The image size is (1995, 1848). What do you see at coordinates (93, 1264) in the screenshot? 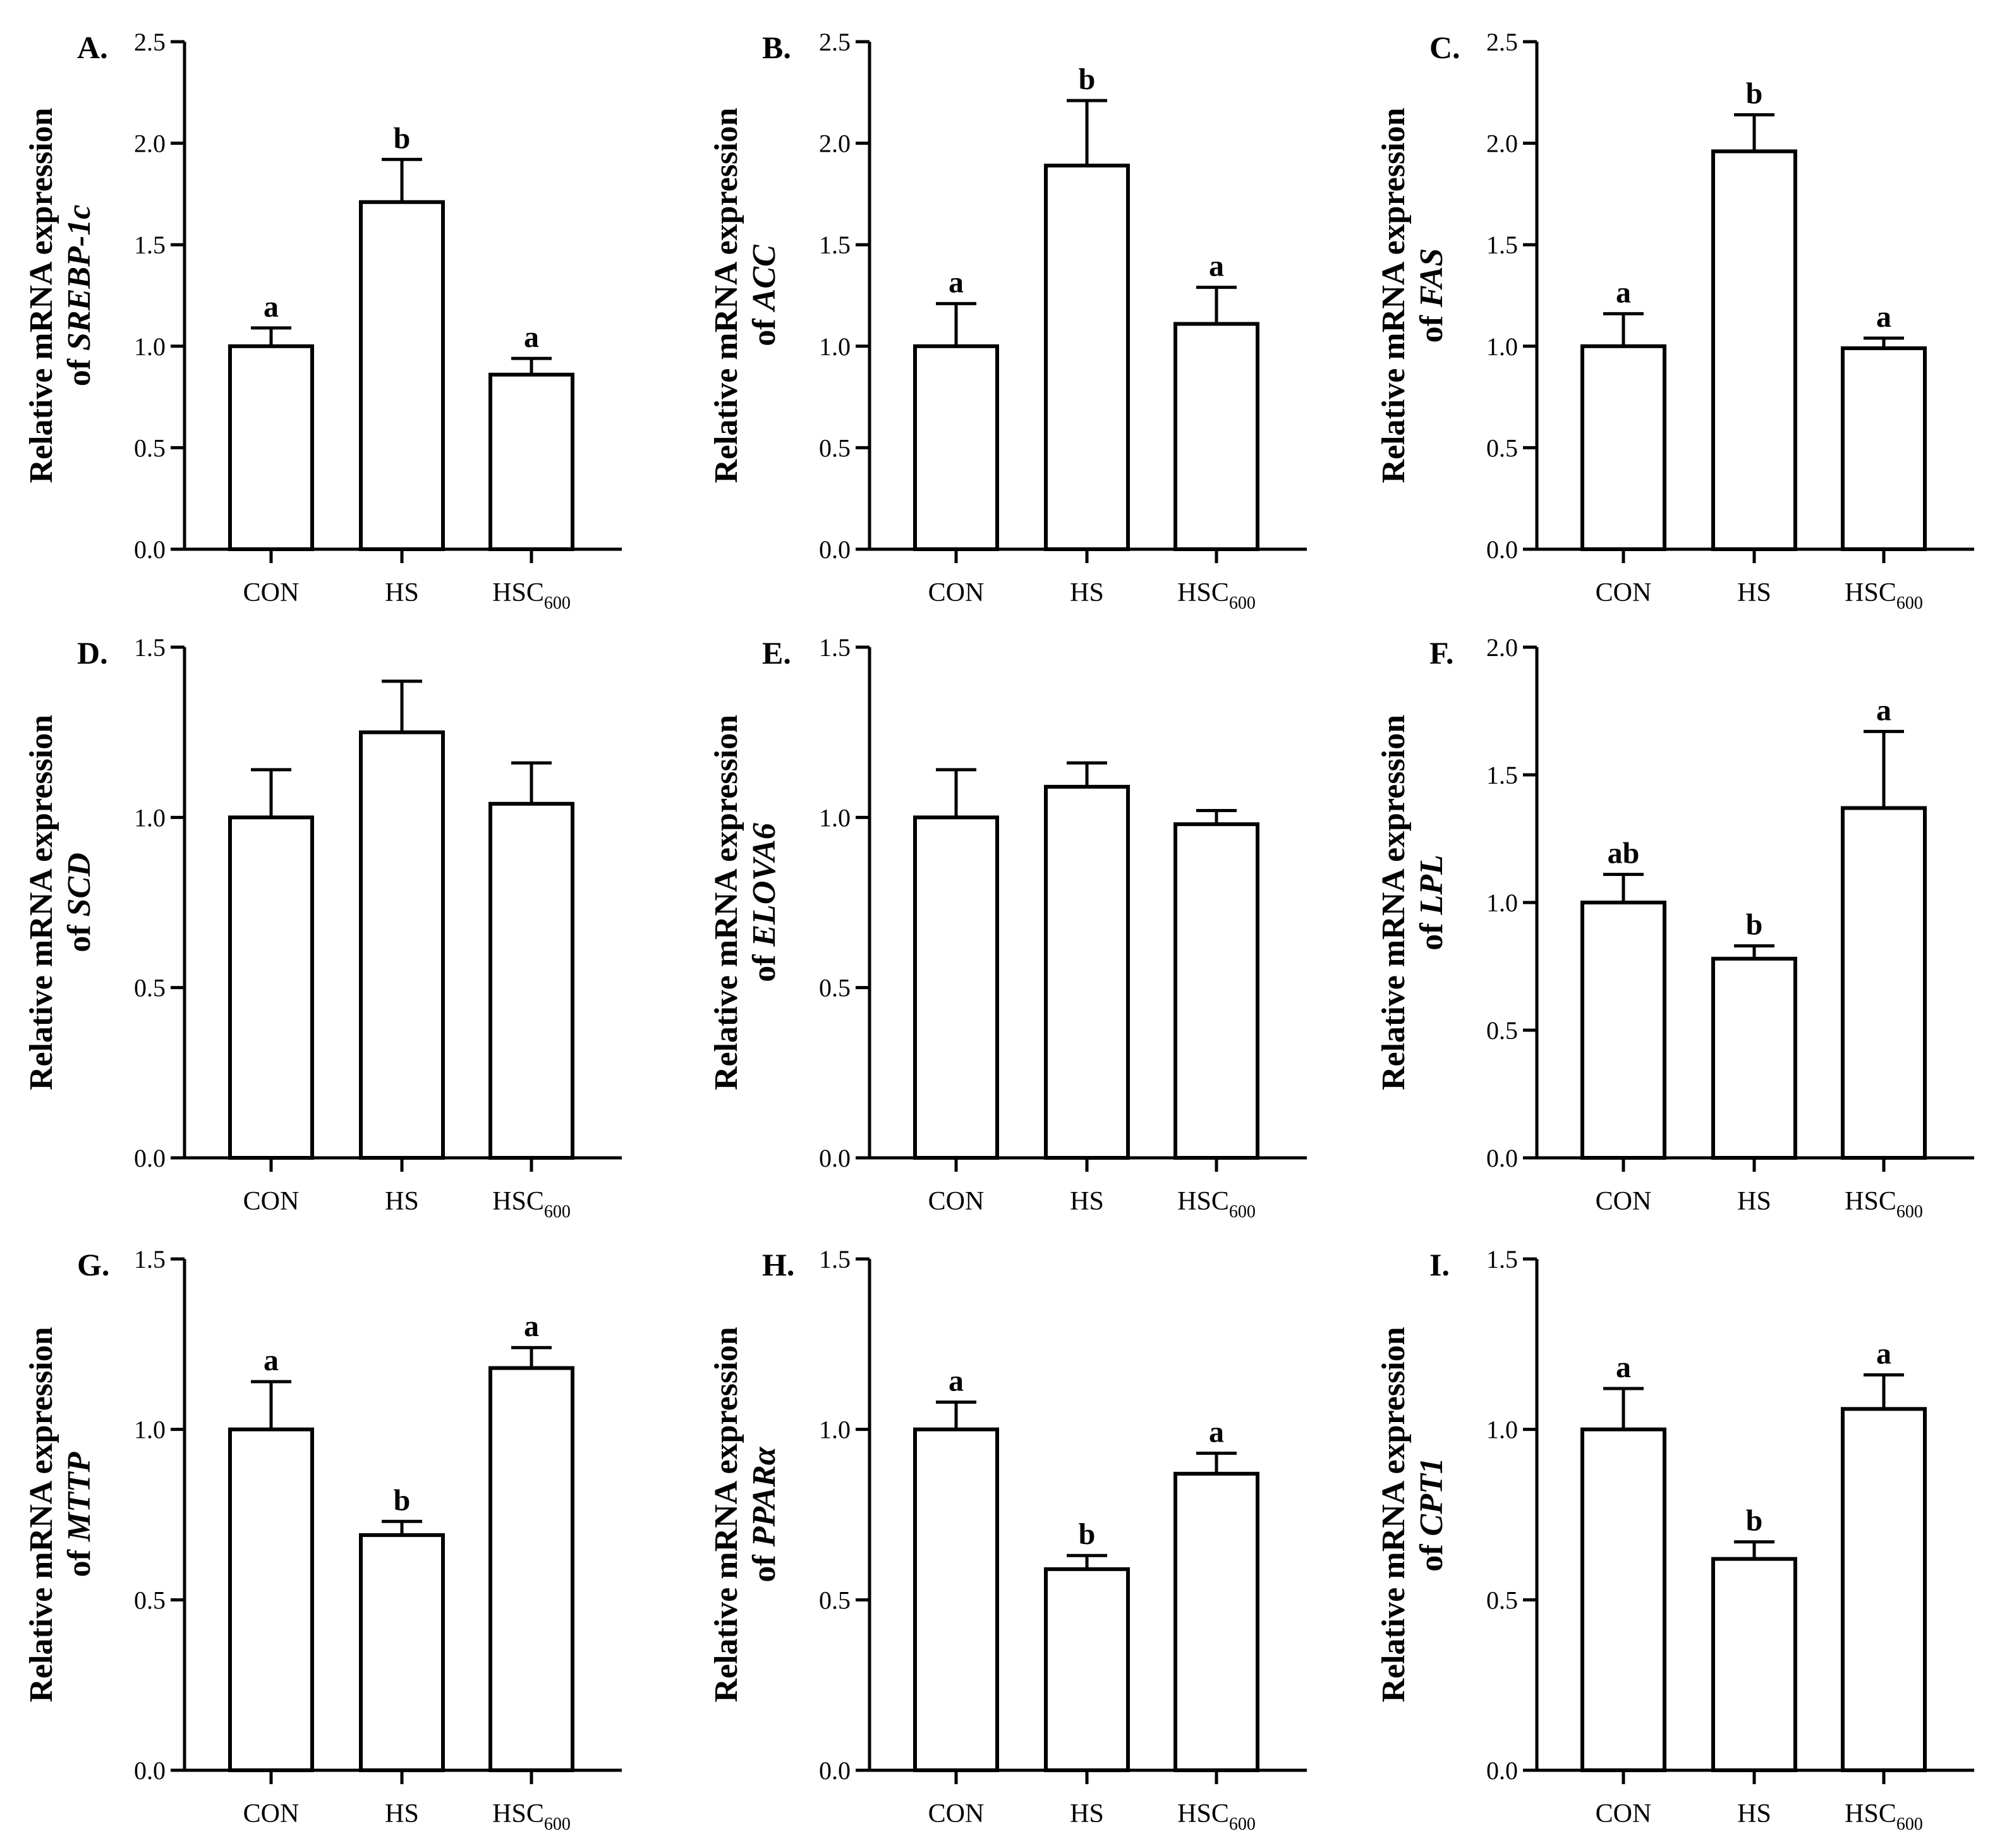
I see `panel-label: G.` at bounding box center [93, 1264].